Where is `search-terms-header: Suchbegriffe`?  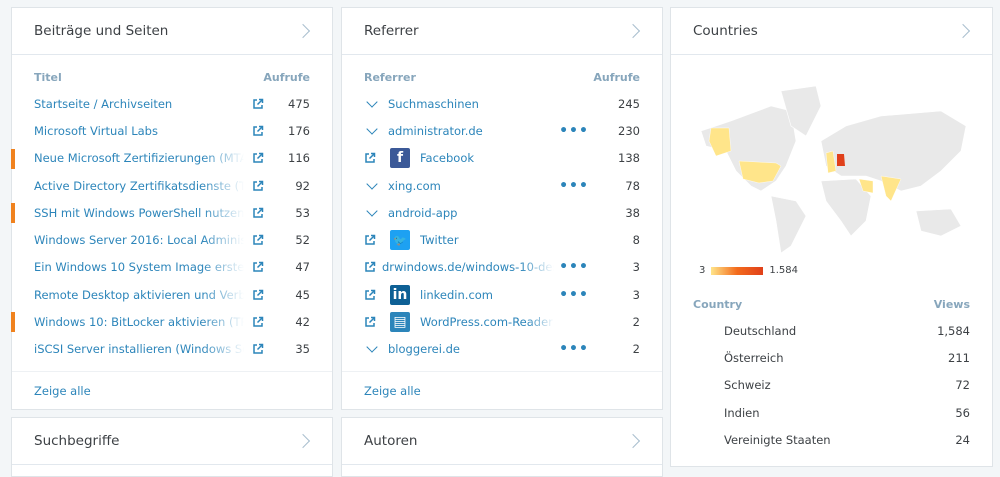 search-terms-header: Suchbegriffe is located at coordinates (172, 441).